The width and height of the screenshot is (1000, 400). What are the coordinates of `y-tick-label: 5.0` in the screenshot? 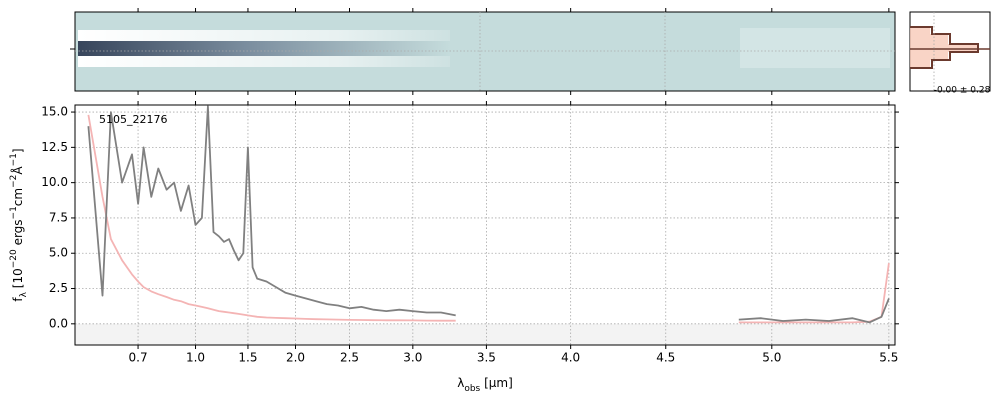 It's located at (58, 253).